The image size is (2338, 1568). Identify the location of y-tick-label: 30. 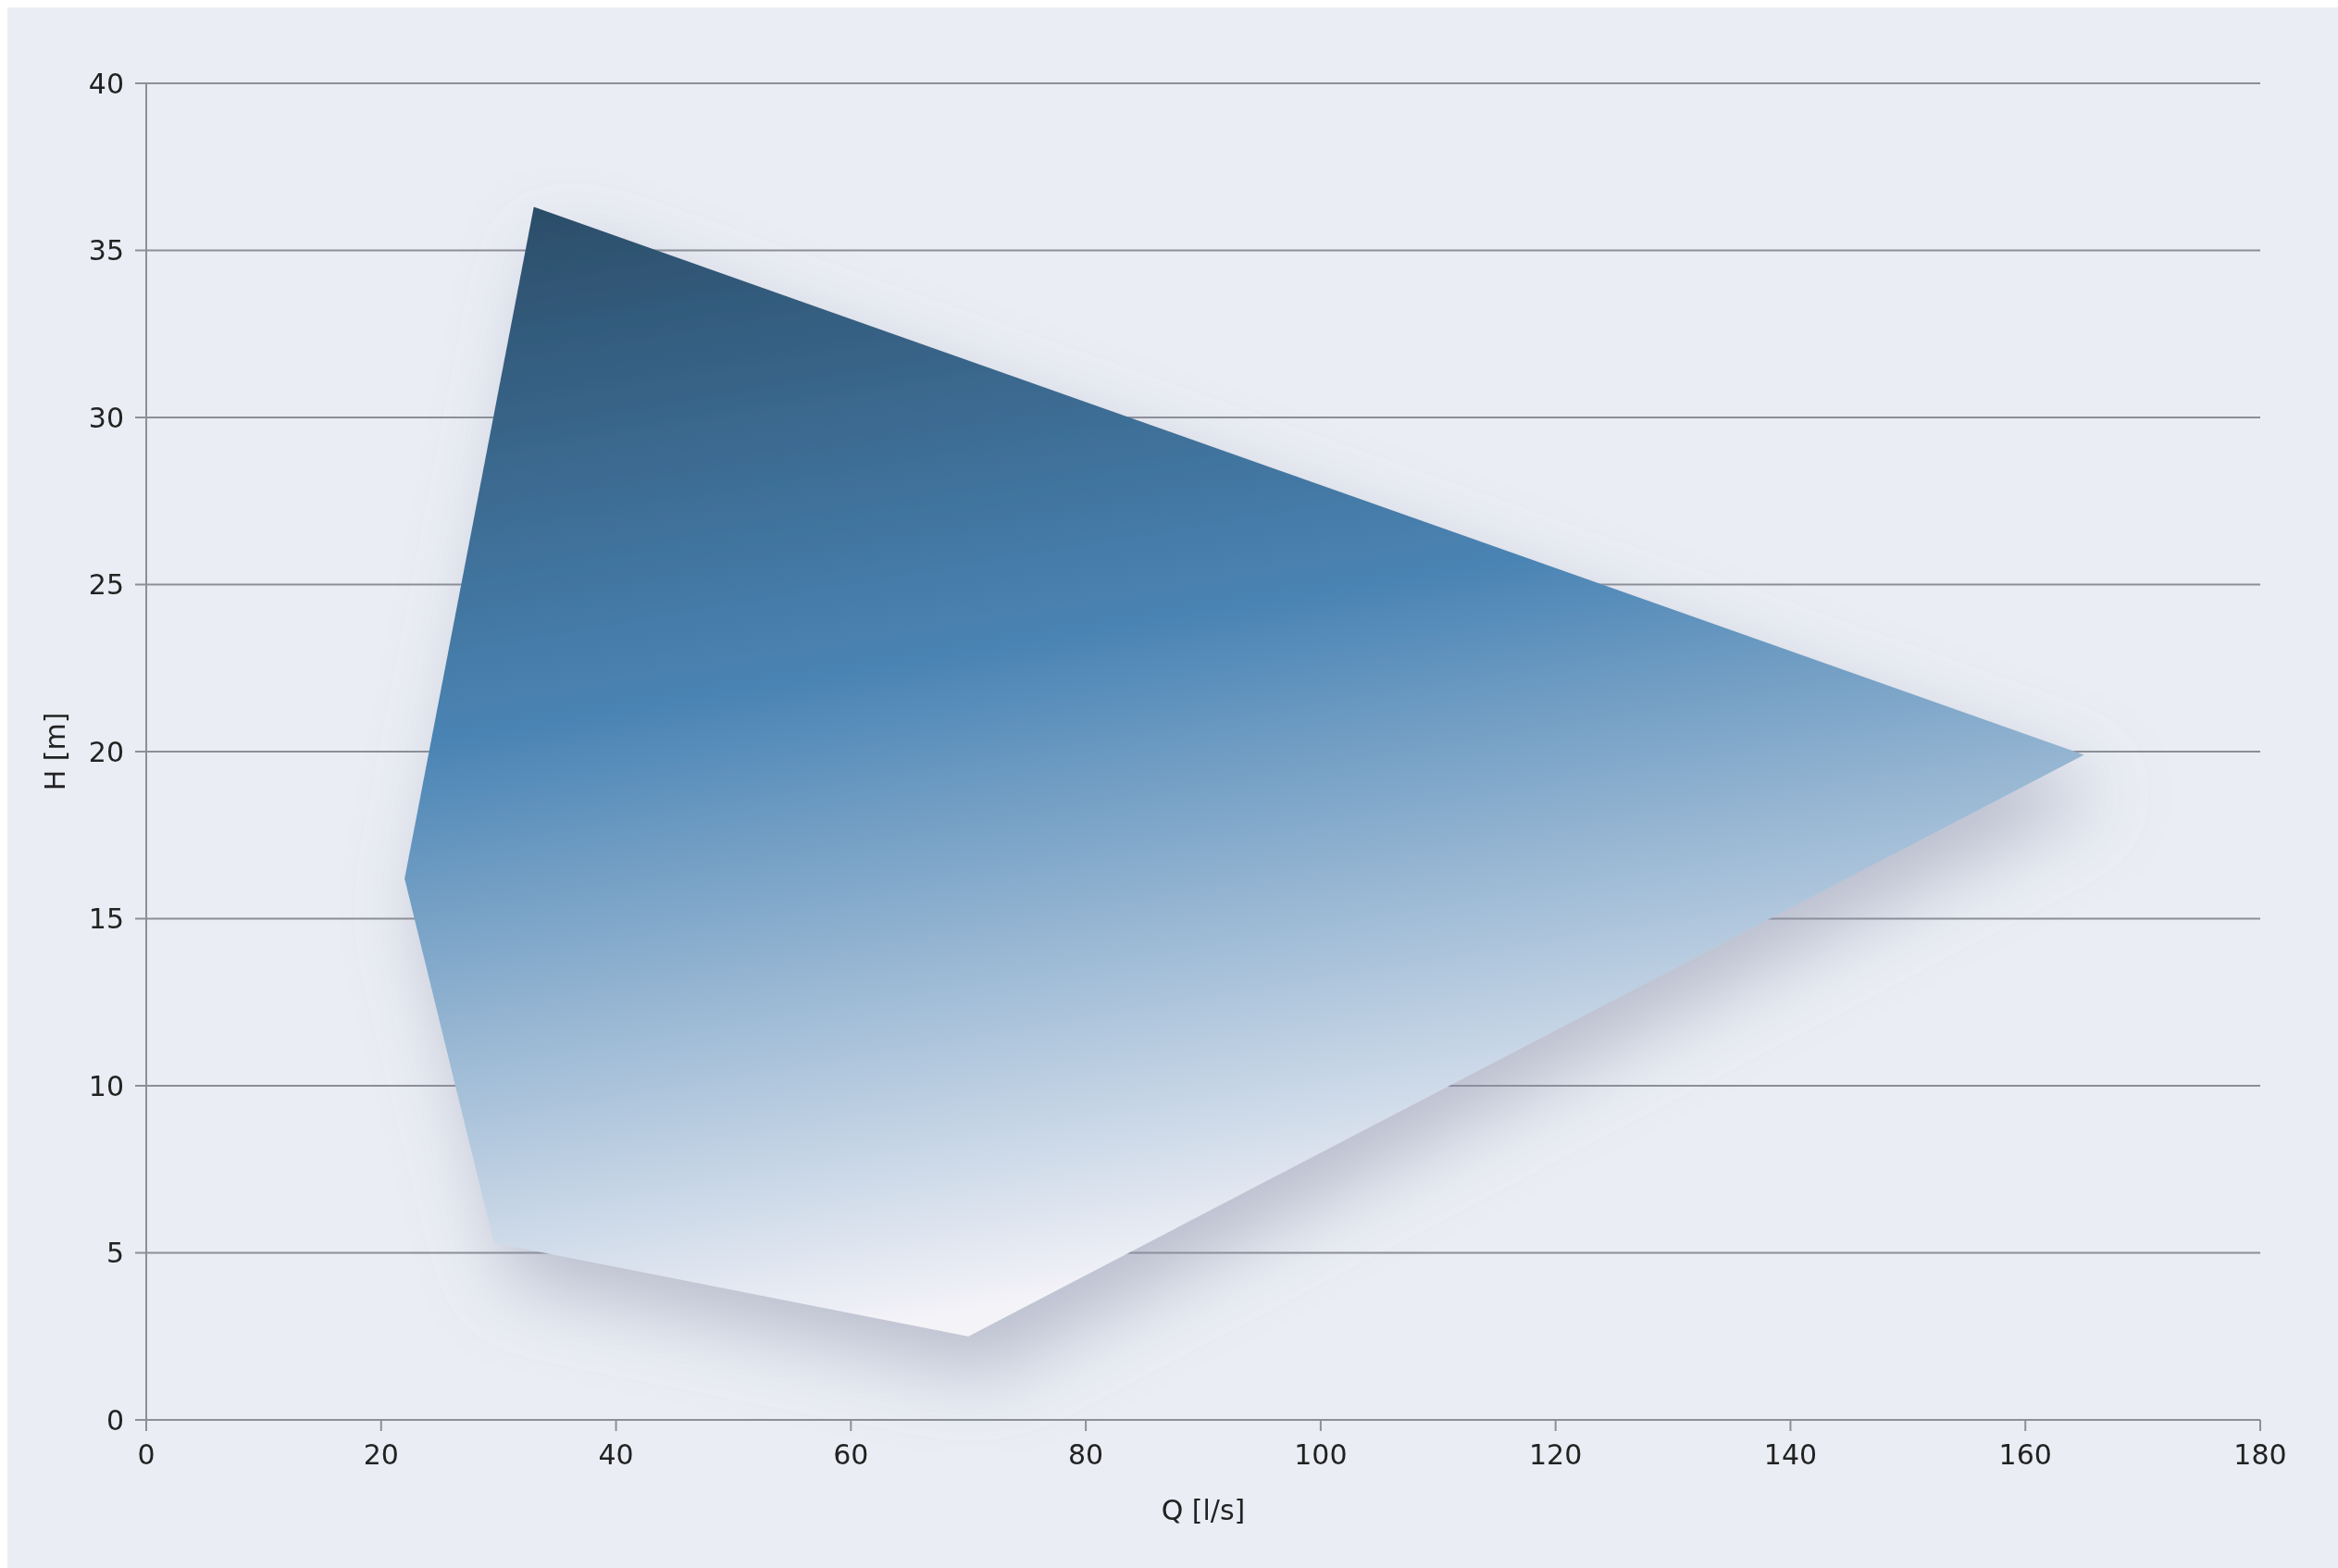
(106, 417).